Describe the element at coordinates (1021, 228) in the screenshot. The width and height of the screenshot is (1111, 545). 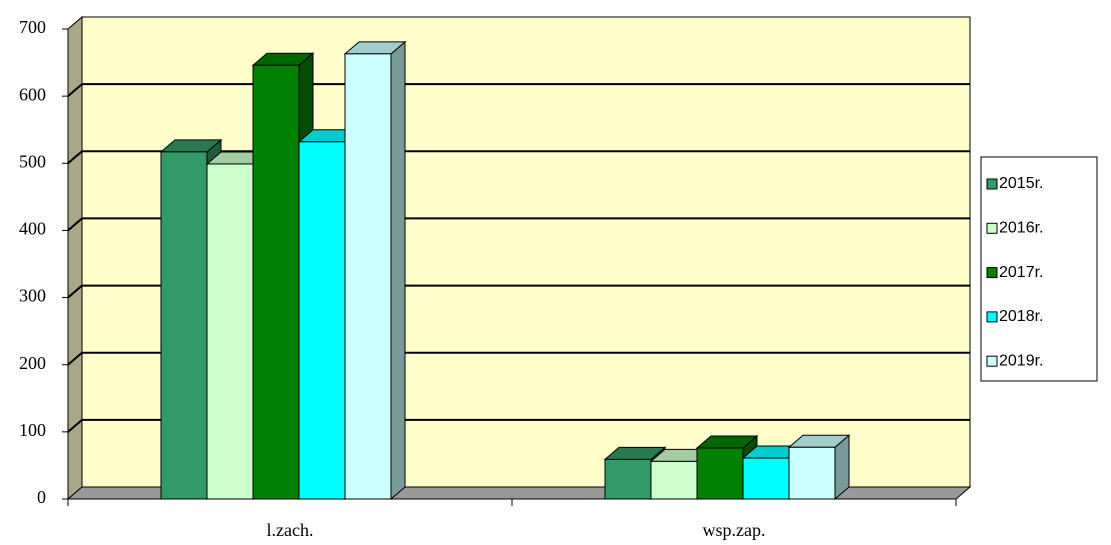
I see `legend-label: 2016r.` at that location.